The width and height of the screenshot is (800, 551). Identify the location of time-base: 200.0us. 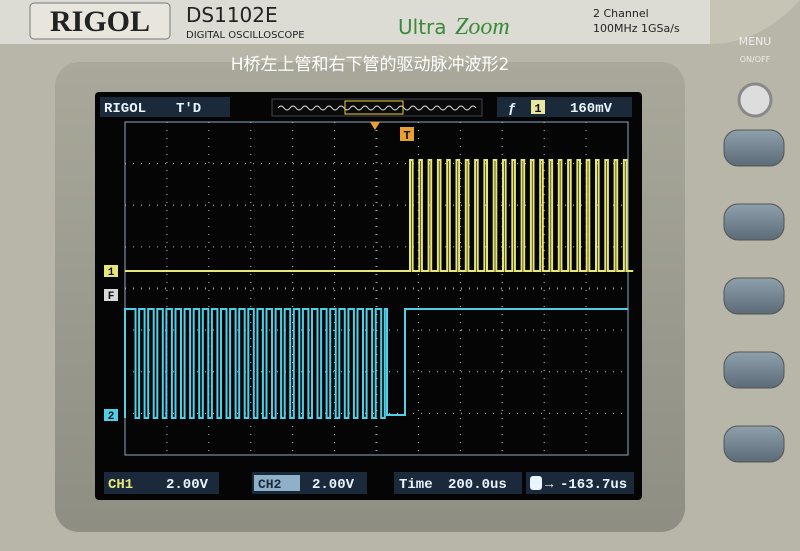
(477, 485).